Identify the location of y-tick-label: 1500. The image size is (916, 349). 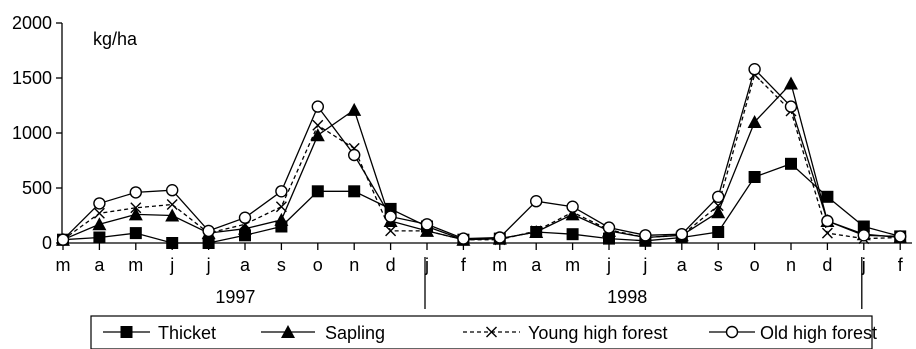
(32, 78).